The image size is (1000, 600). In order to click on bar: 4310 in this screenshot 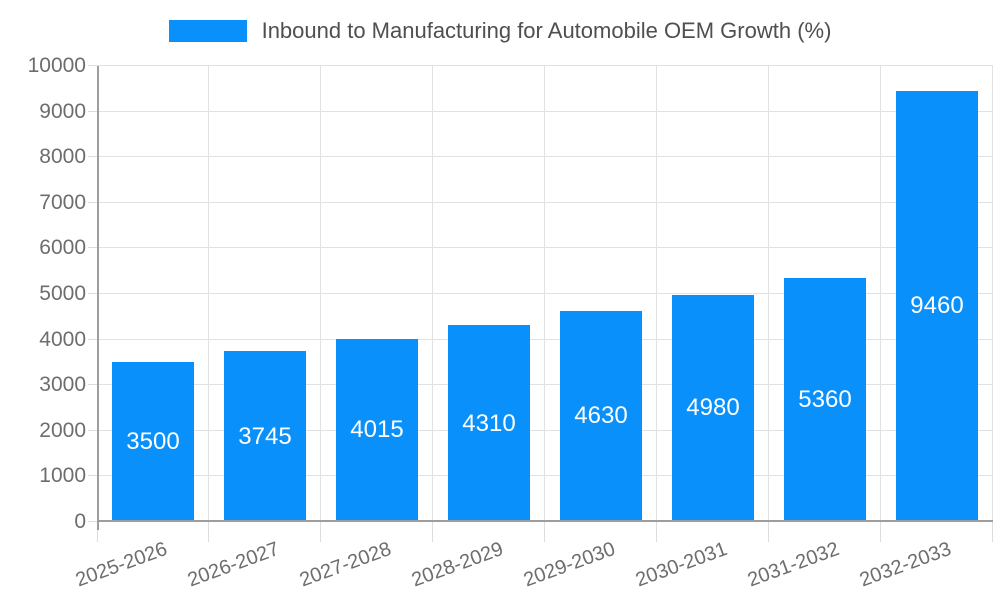, I will do `click(489, 423)`.